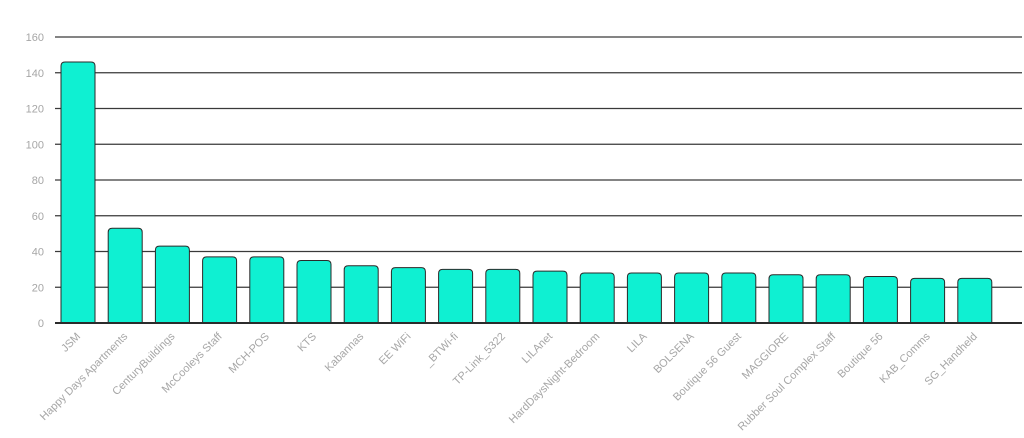  Describe the element at coordinates (739, 298) in the screenshot. I see `bar-boutique-56-guest` at that location.